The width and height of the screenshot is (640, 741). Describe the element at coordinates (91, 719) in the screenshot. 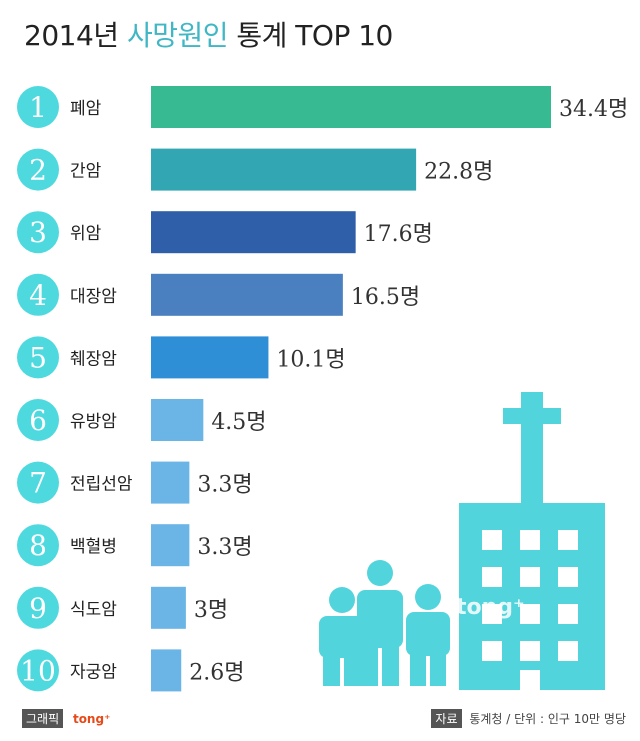

I see `brand-logo: tong⁺` at that location.